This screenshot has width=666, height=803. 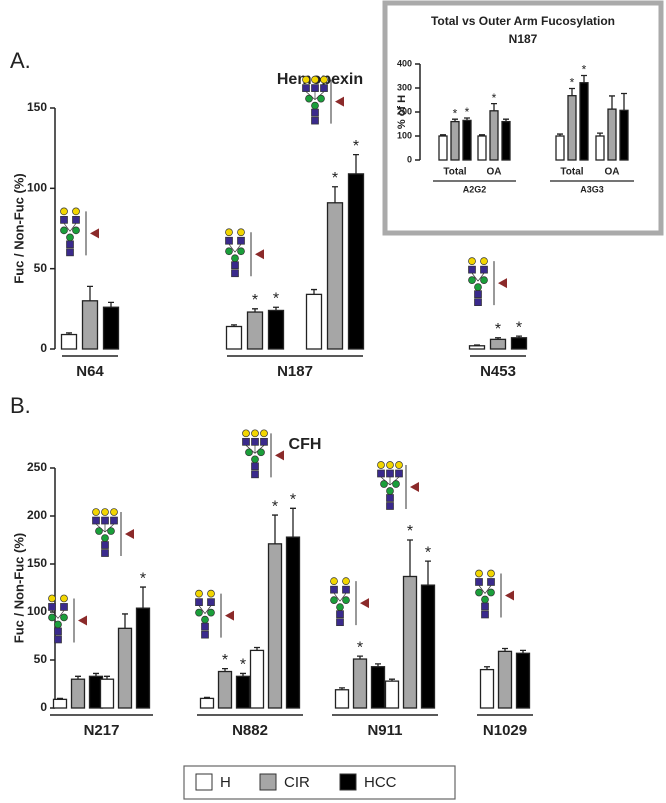 I want to click on chart-title: Hemopexin, so click(x=320, y=79).